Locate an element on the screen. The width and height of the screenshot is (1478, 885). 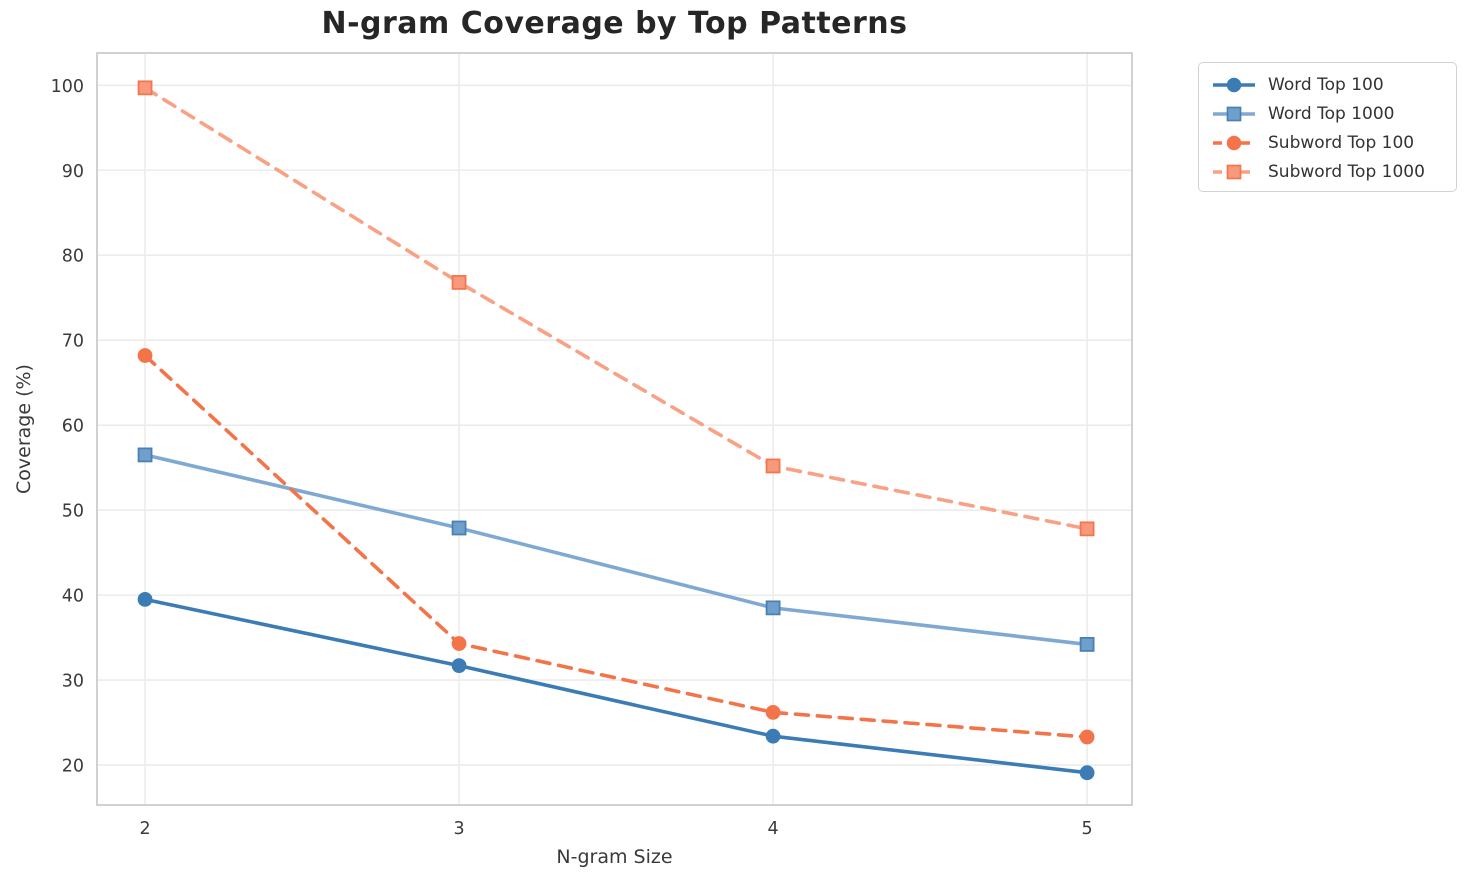
legend-label: Word Top 1000 is located at coordinates (1331, 113).